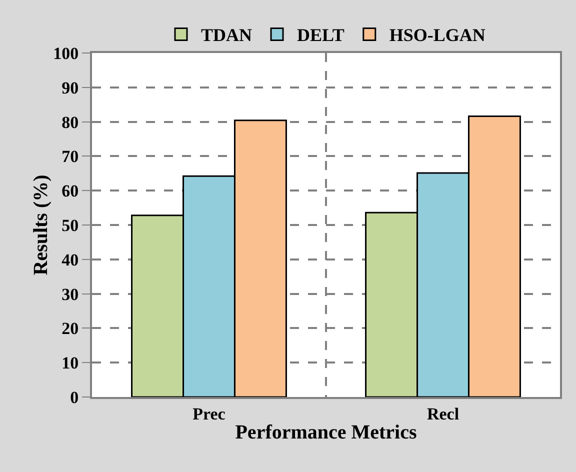 The width and height of the screenshot is (576, 472). I want to click on x-tick-label: Prec, so click(209, 414).